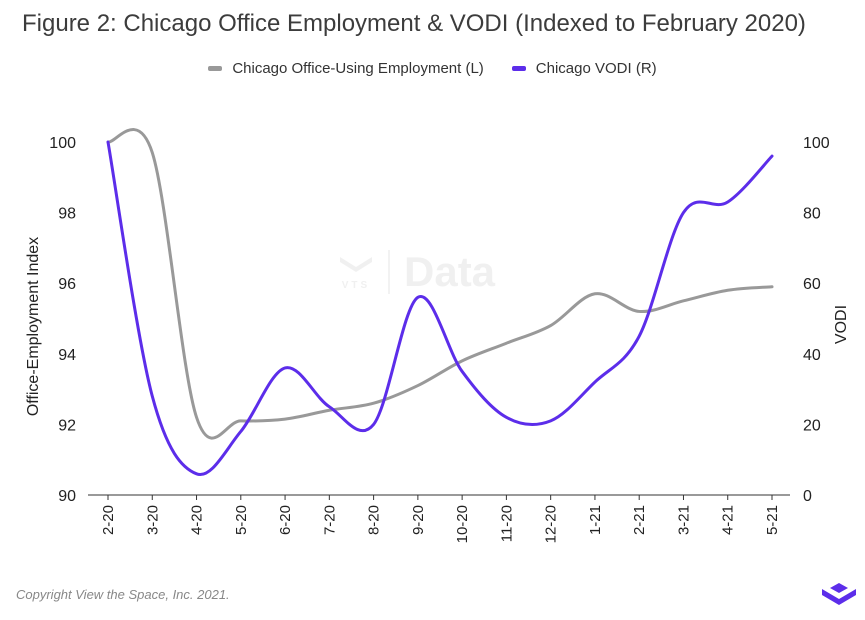  I want to click on x-tick-label: 4-20, so click(197, 520).